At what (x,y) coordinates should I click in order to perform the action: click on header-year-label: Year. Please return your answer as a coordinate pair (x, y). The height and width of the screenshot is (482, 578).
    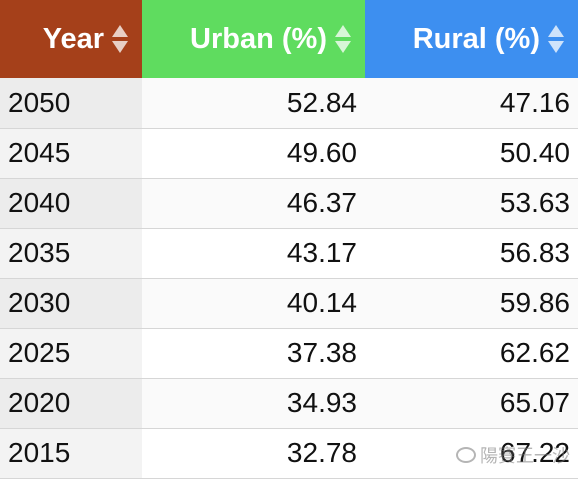
    Looking at the image, I should click on (73, 38).